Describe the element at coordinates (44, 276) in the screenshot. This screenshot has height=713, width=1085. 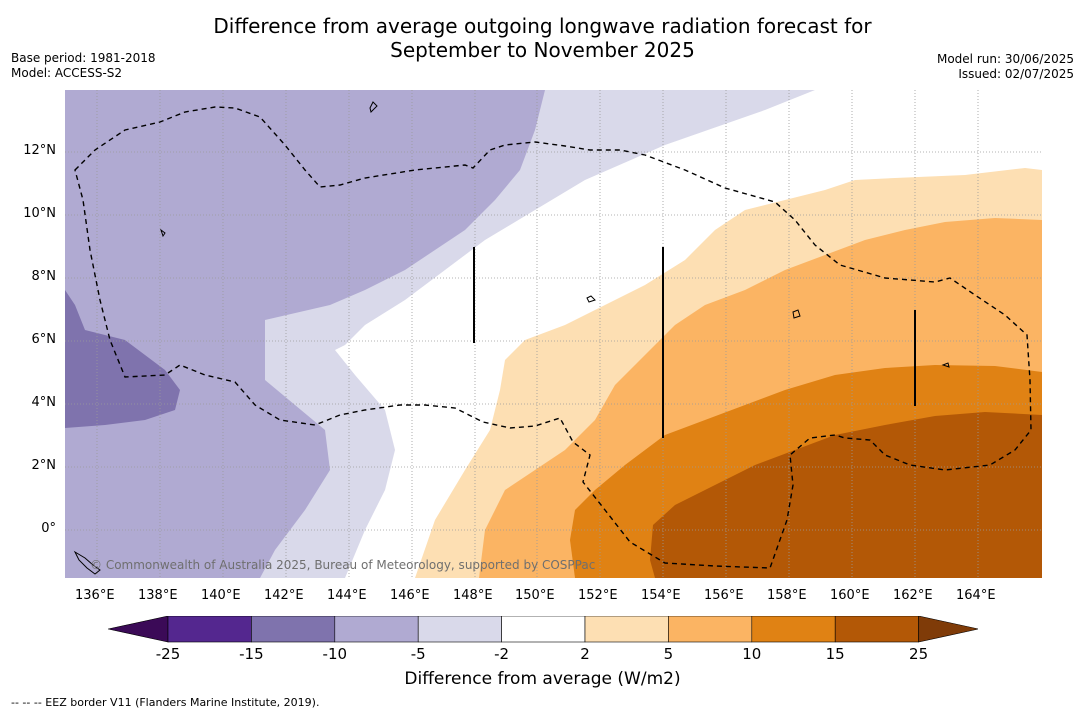
I see `lat-tick-label: 8°N` at that location.